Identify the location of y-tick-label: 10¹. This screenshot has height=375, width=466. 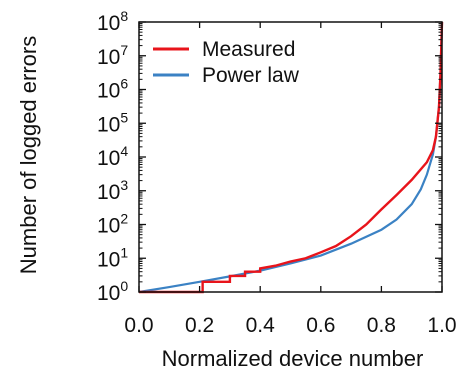
(112, 257).